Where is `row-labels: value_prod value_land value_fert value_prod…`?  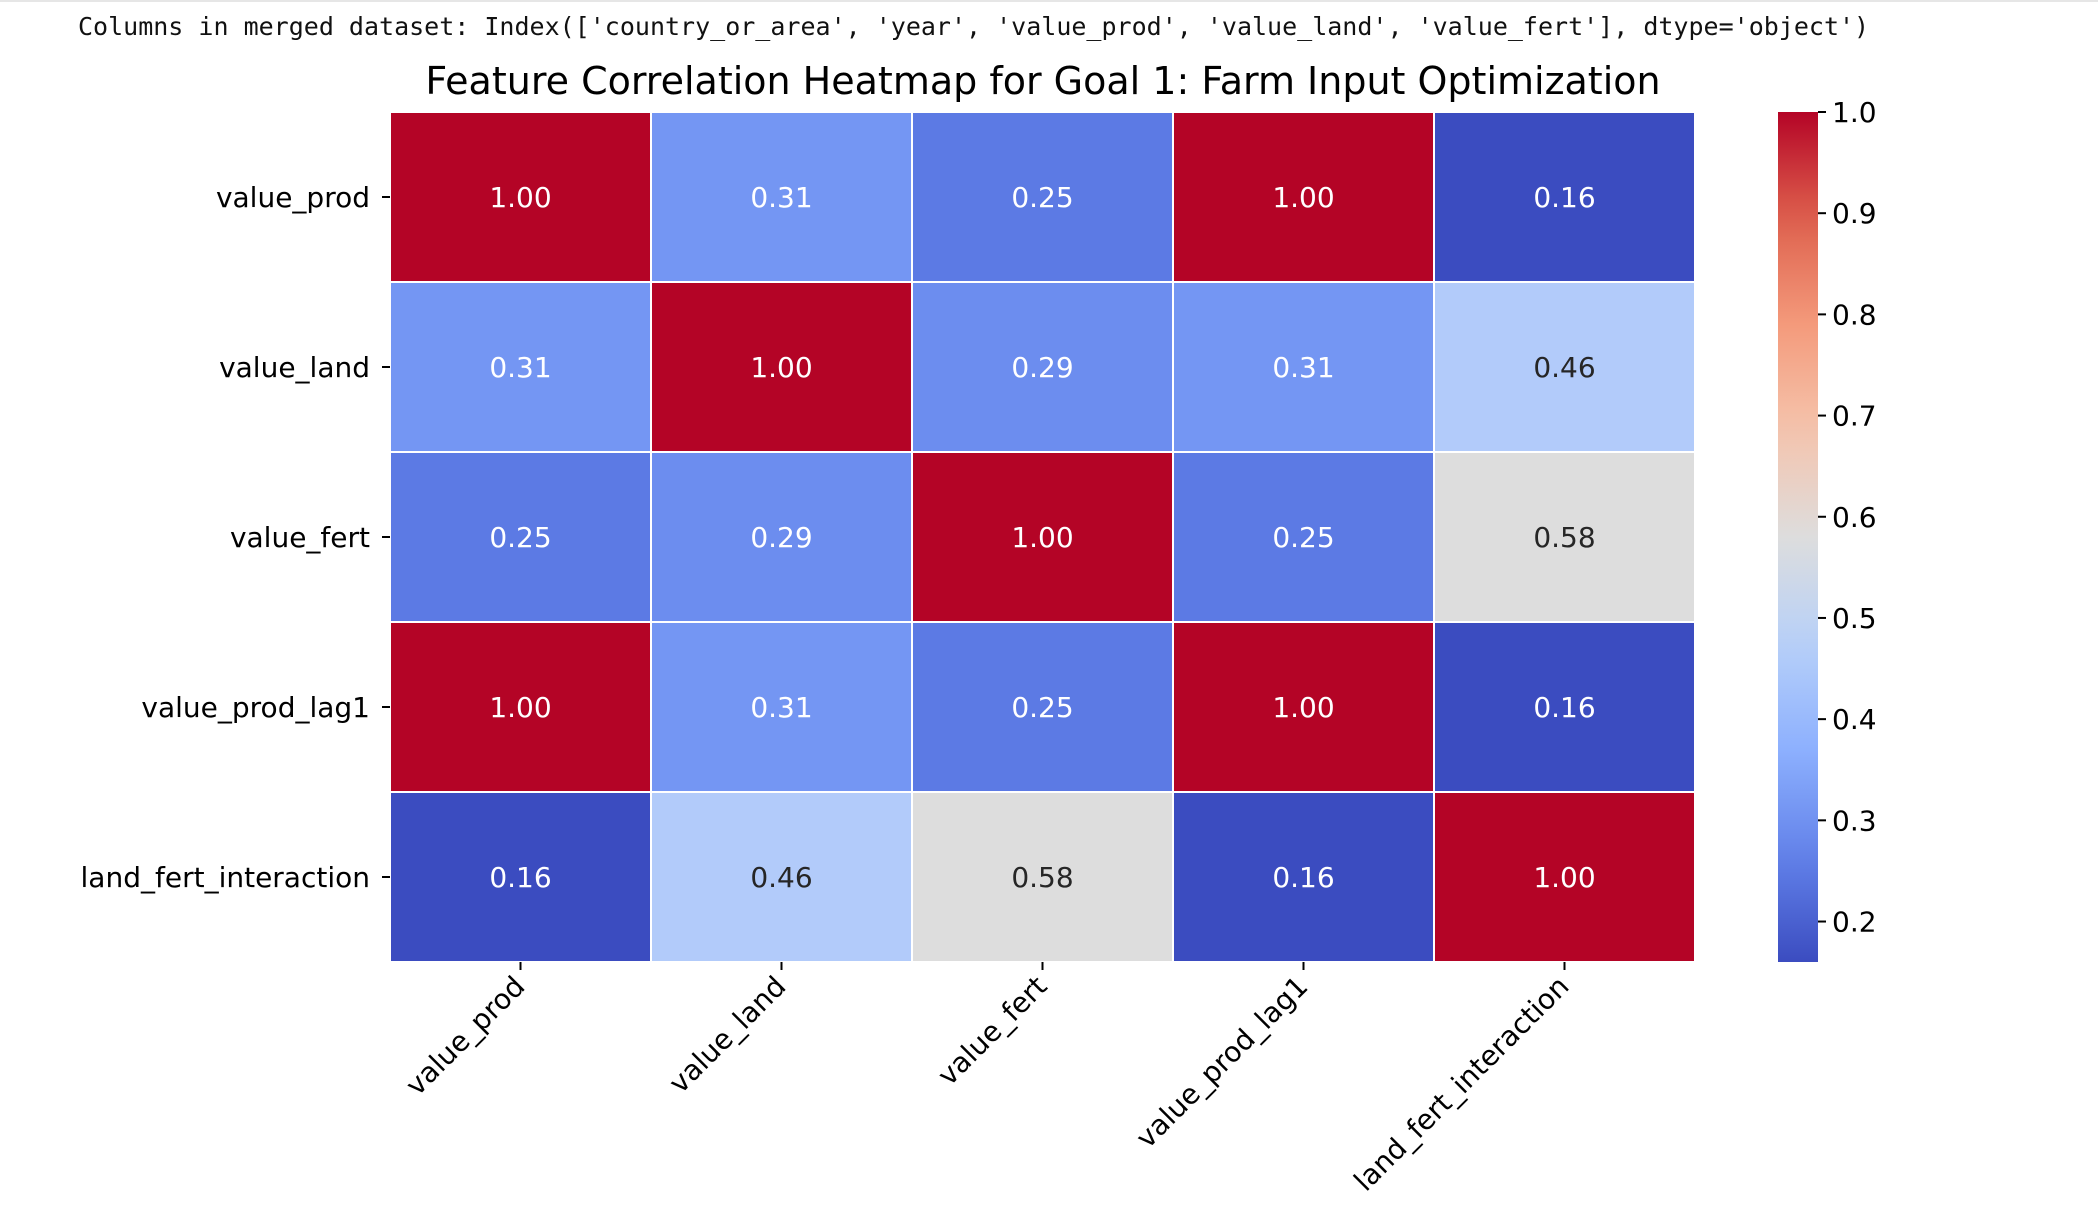 row-labels: value_prod value_land value_fert value_prod… is located at coordinates (235, 537).